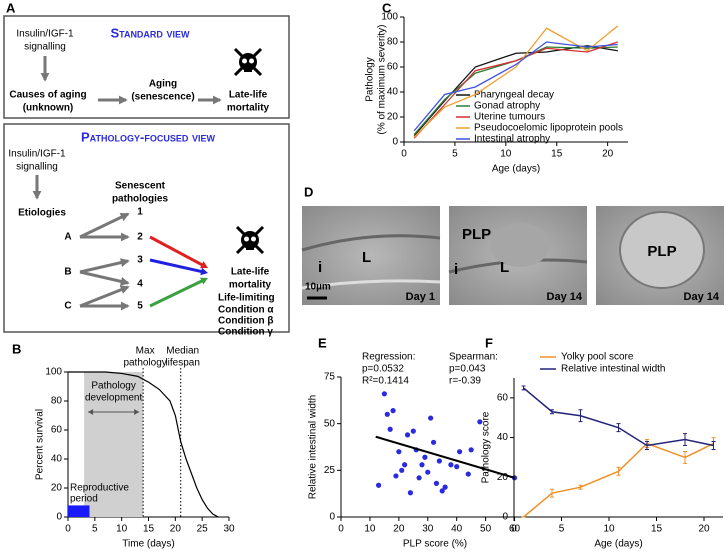 The height and width of the screenshot is (553, 728). What do you see at coordinates (370, 79) in the screenshot?
I see `y-axis-label: Pathology` at bounding box center [370, 79].